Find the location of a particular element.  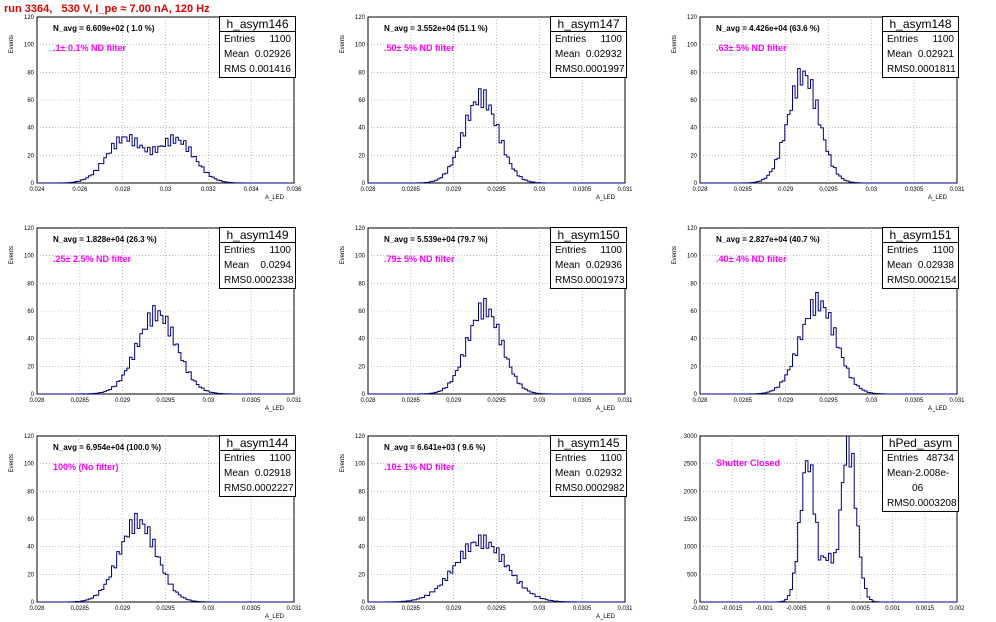

stats-value: 0.0002227 is located at coordinates (270, 488).